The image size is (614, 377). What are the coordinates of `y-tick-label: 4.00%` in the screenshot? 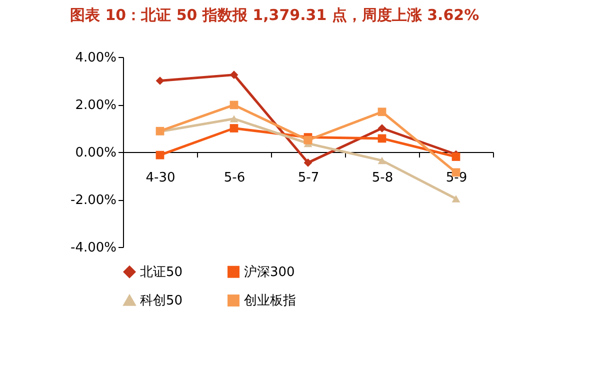 It's located at (95, 58).